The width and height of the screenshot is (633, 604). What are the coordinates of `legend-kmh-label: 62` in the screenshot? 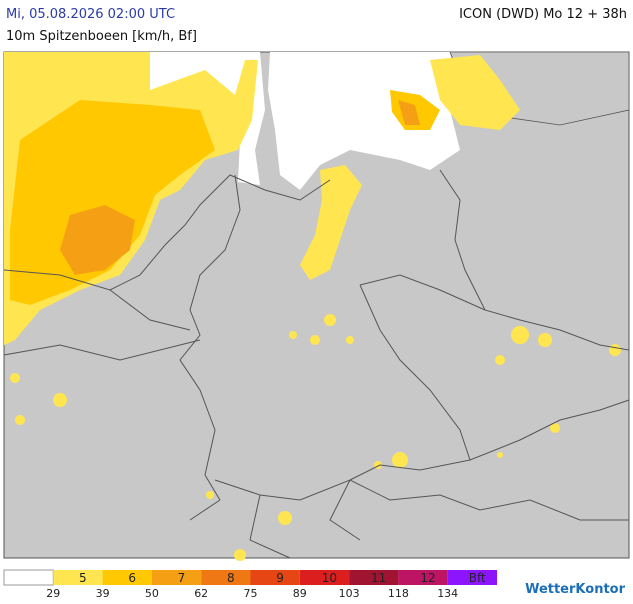 It's located at (201, 593).